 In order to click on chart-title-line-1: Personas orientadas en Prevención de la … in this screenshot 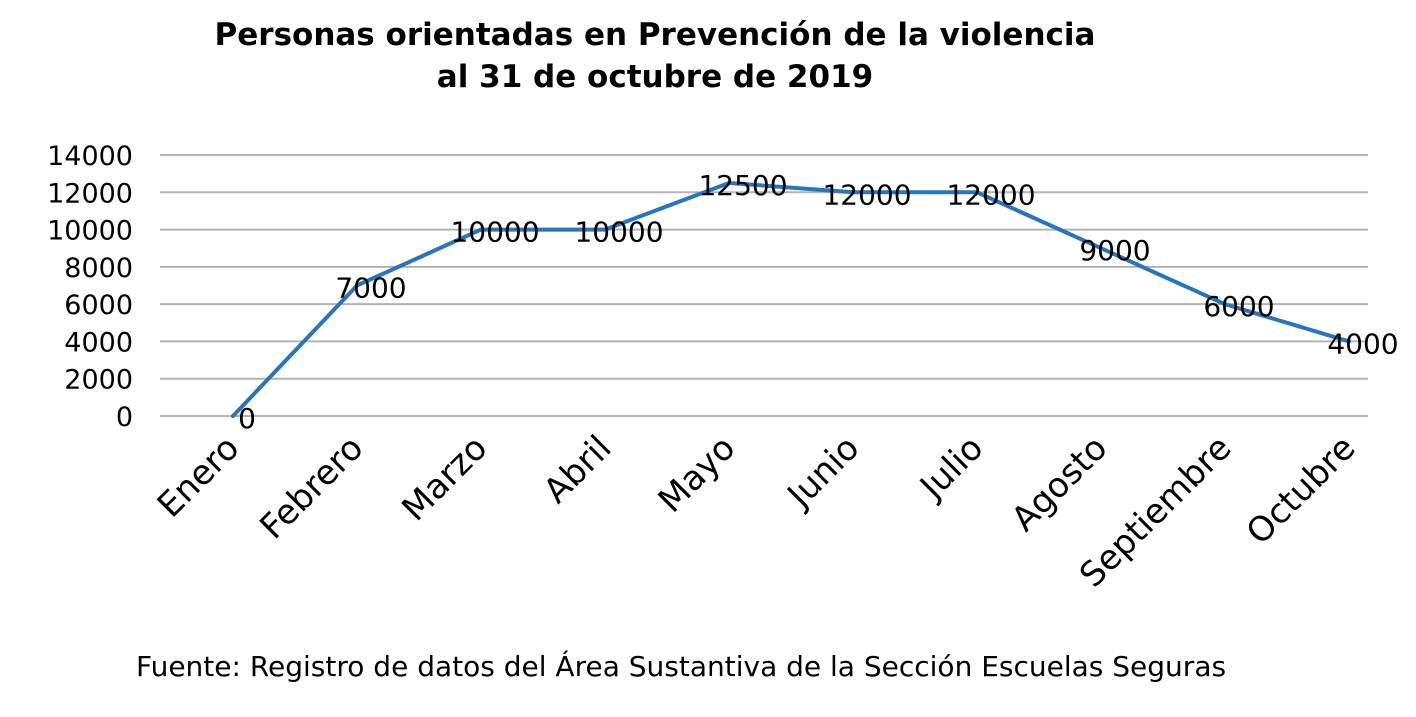, I will do `click(655, 35)`.